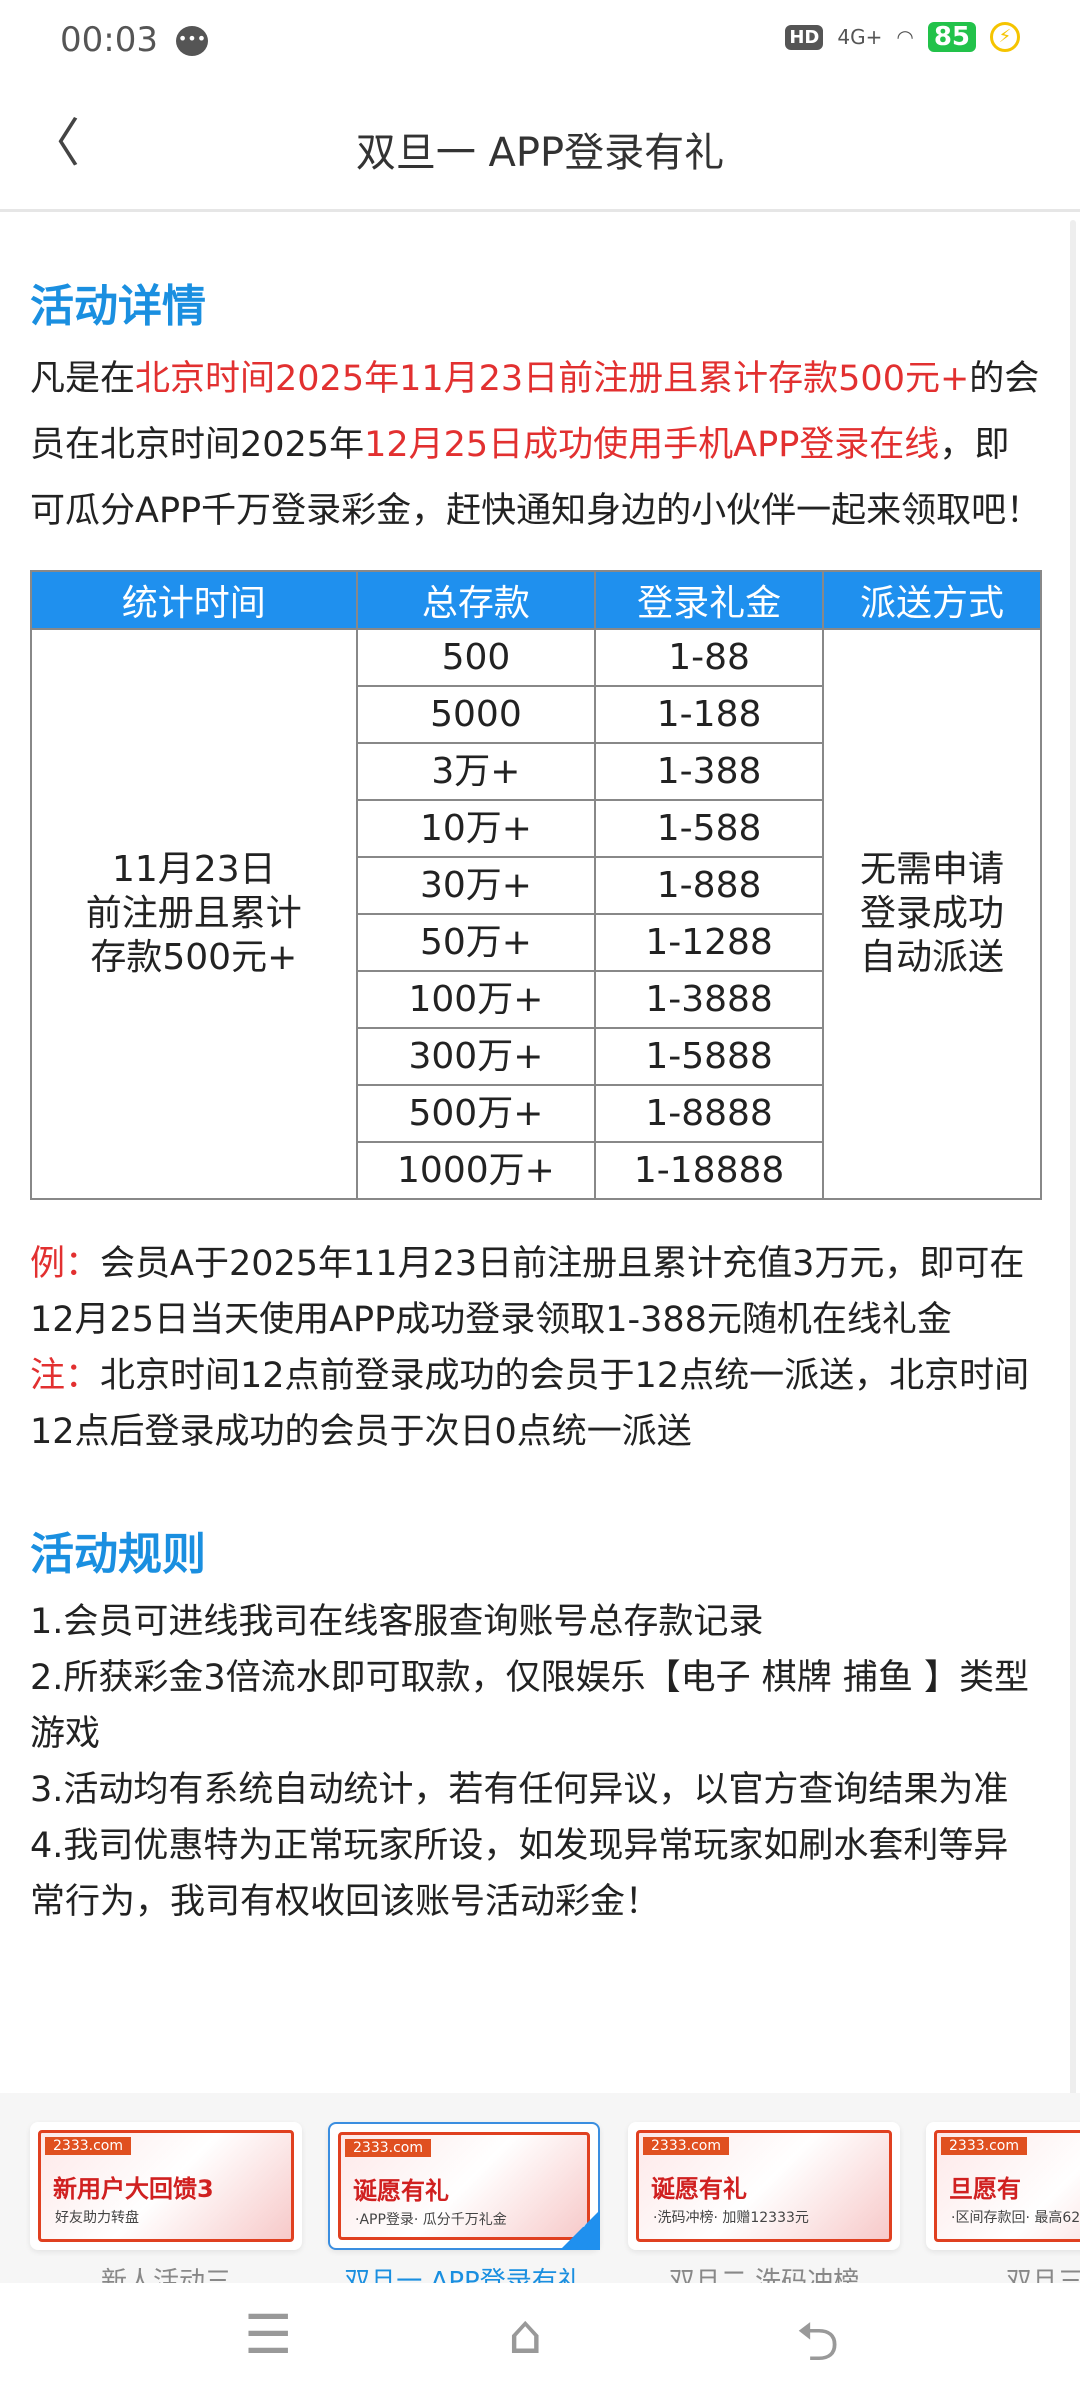  What do you see at coordinates (476, 942) in the screenshot?
I see `deposit-cell: 50万+` at bounding box center [476, 942].